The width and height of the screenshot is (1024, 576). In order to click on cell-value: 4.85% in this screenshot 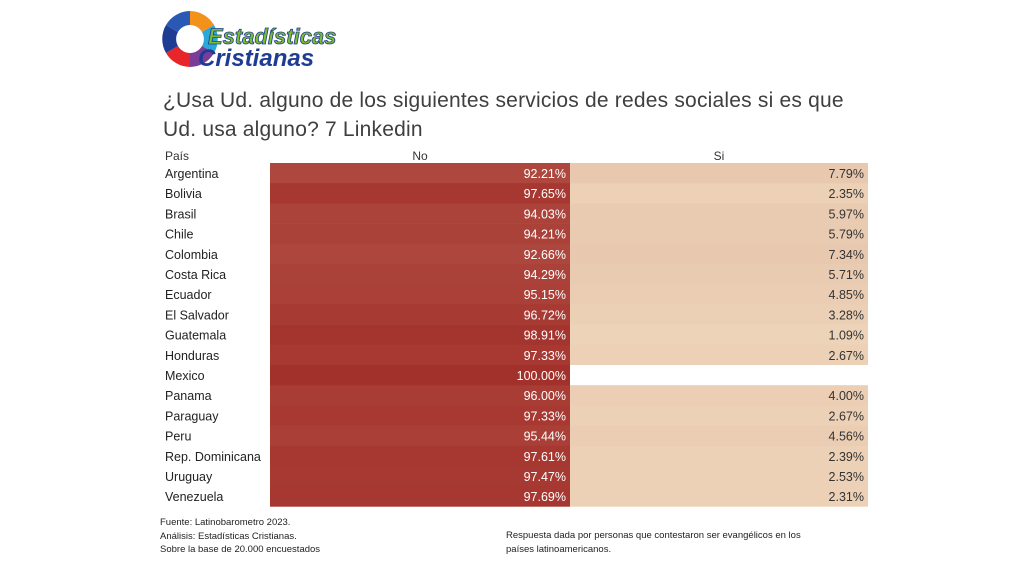, I will do `click(846, 295)`.